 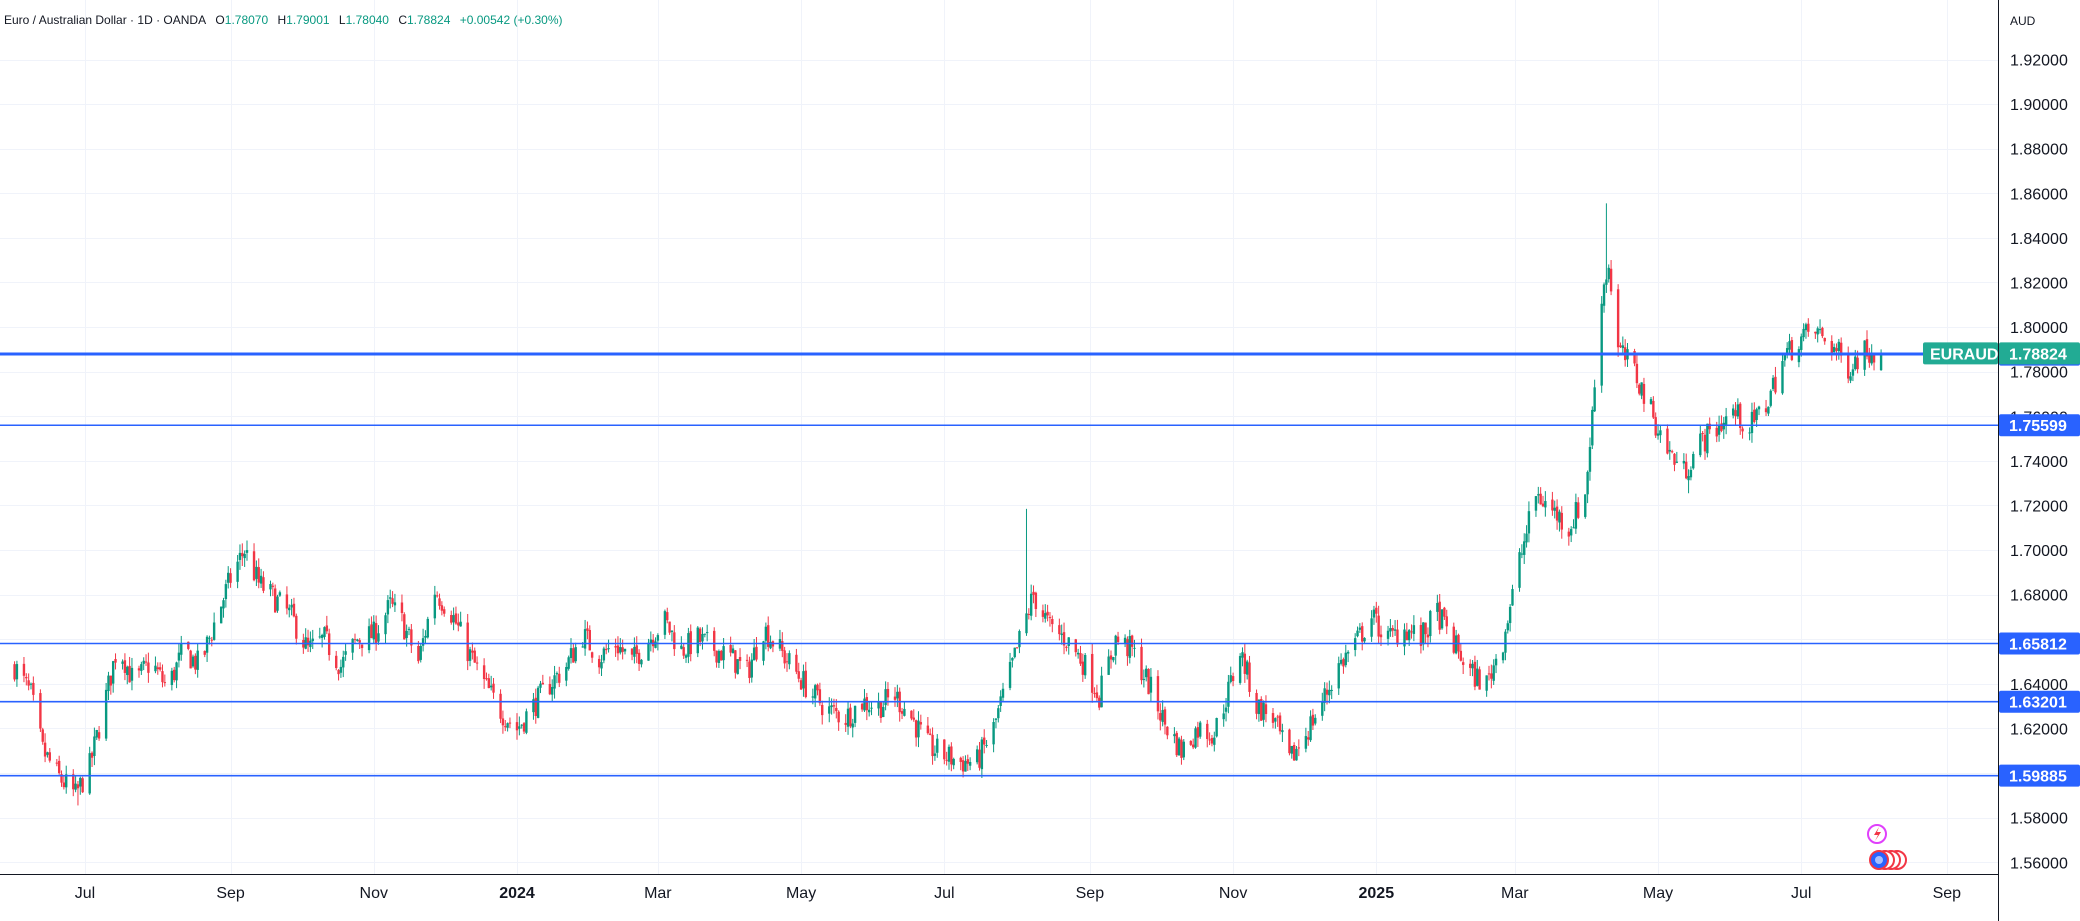 I want to click on symbol-price-badge: EURAUD 1.78824, so click(x=2001, y=353).